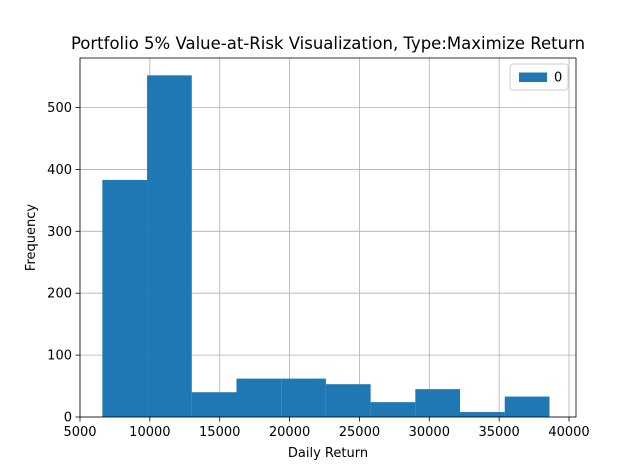 Image resolution: width=640 pixels, height=472 pixels. What do you see at coordinates (149, 432) in the screenshot?
I see `x-tick-label: 10000` at bounding box center [149, 432].